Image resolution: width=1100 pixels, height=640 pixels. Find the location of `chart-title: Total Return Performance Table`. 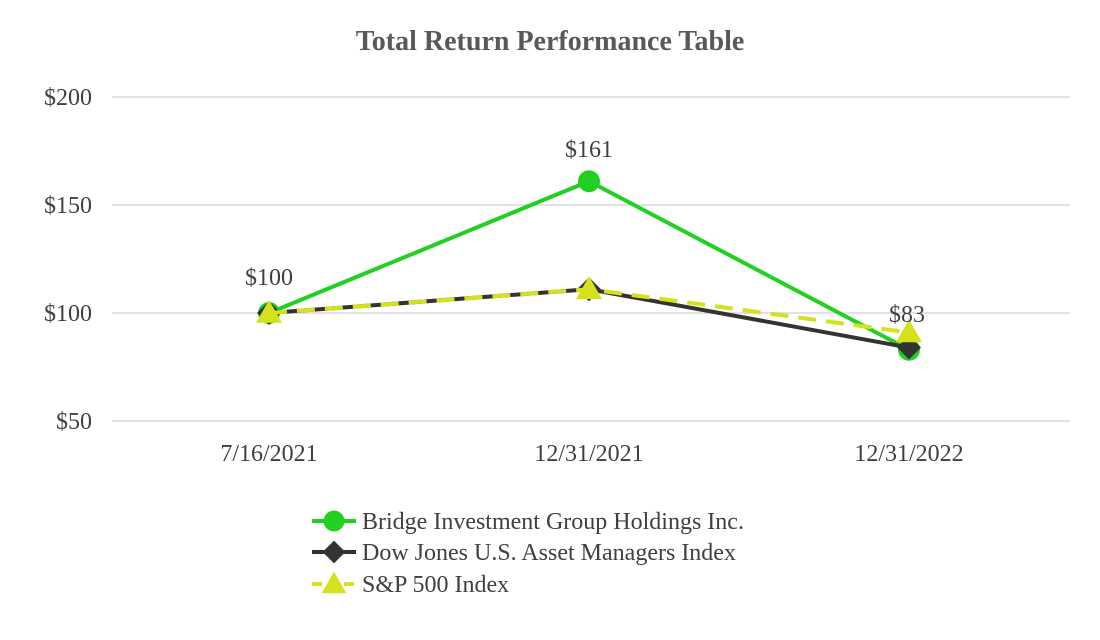

chart-title: Total Return Performance Table is located at coordinates (550, 41).